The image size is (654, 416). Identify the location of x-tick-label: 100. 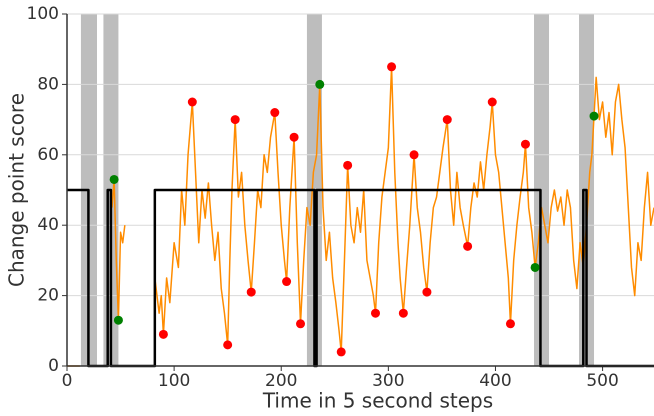
(174, 381).